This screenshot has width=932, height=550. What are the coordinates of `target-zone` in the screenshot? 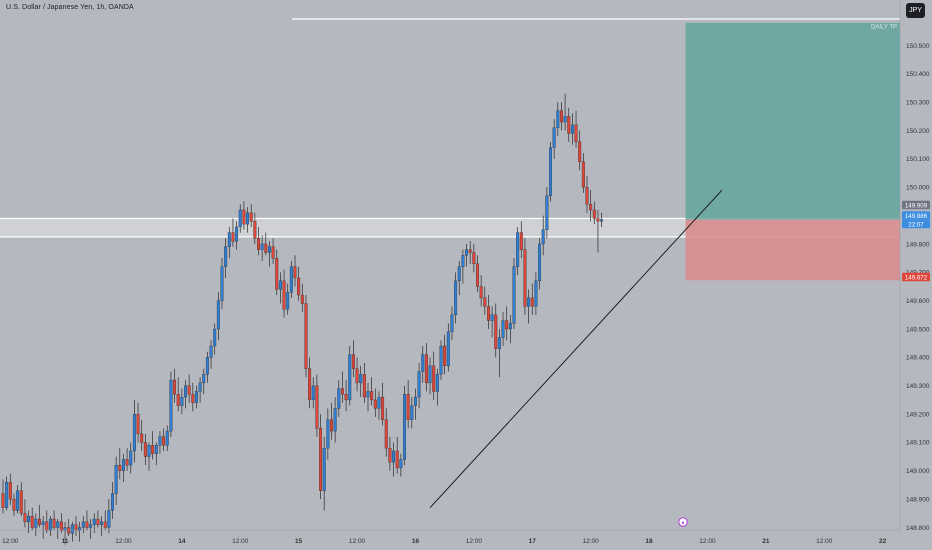 It's located at (792, 121).